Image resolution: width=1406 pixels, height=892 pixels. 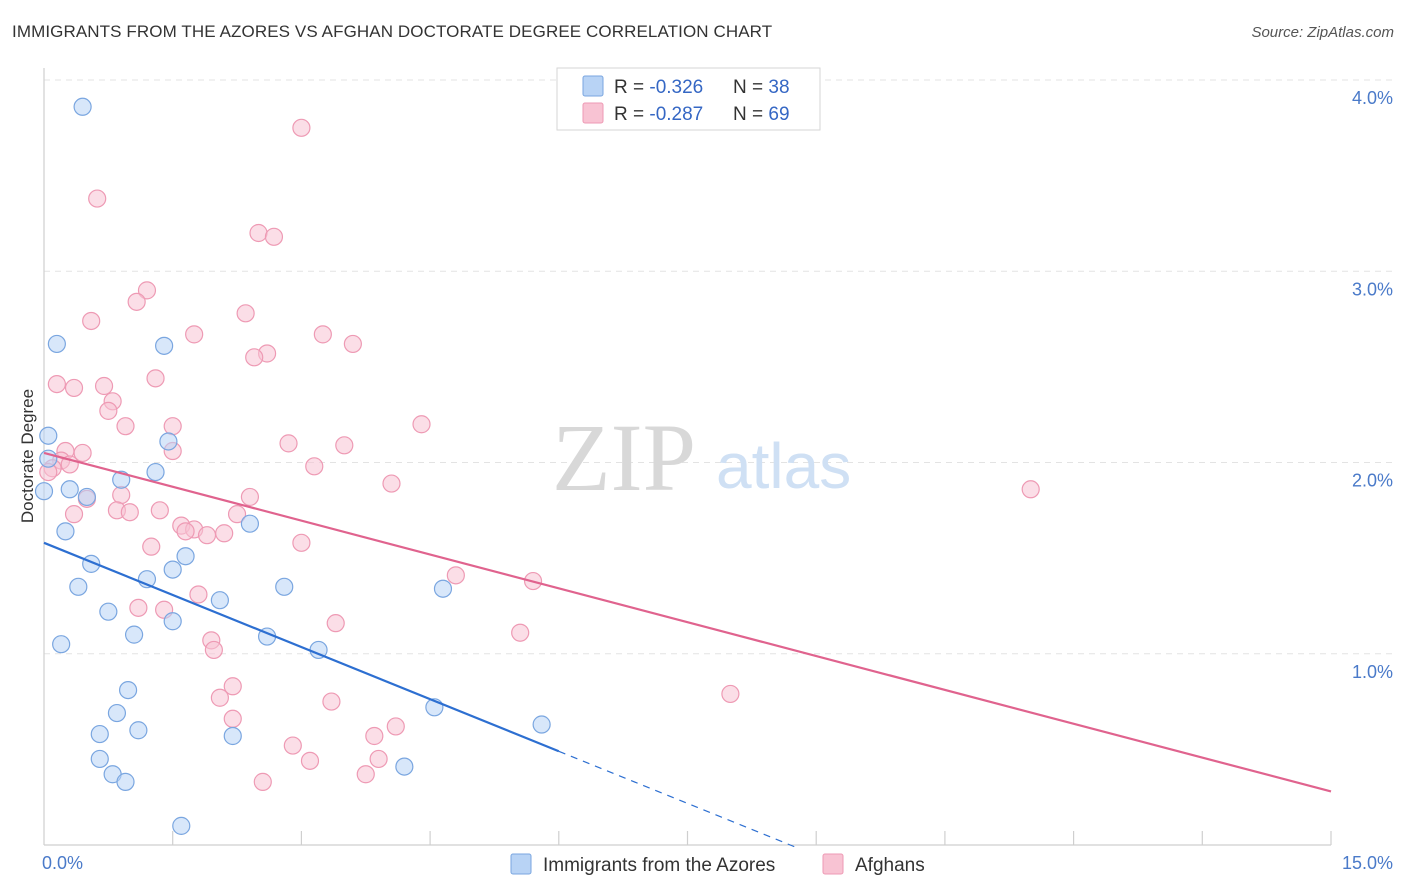 I want to click on y-tick-label: 3.0%, so click(x=1372, y=289).